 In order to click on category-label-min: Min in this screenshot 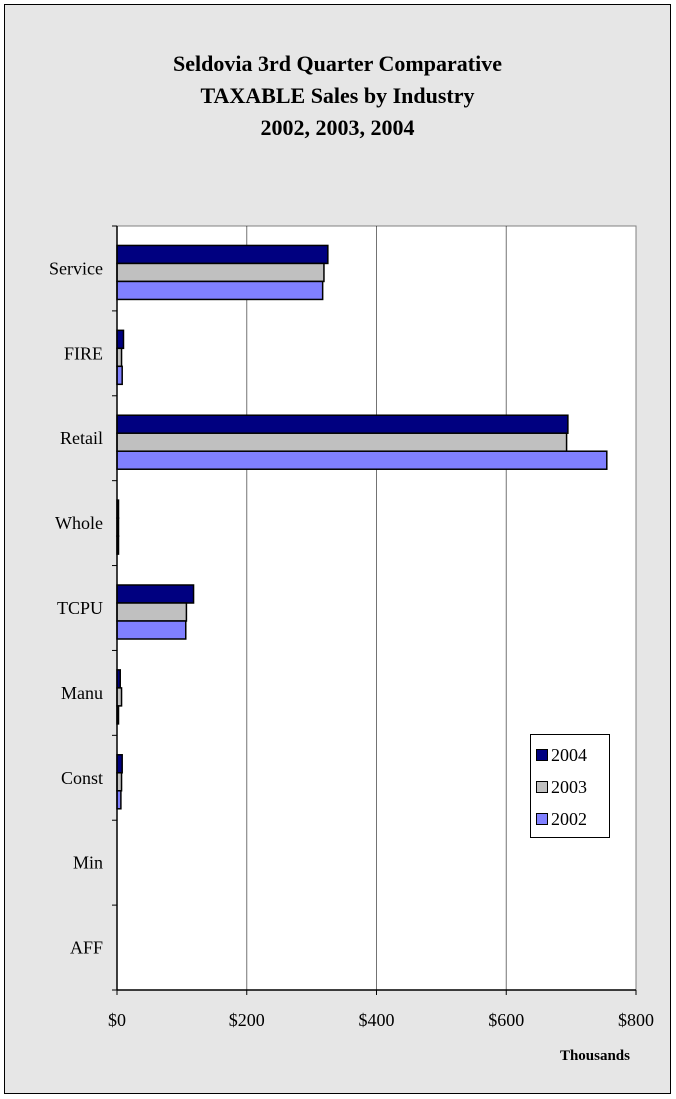, I will do `click(88, 863)`.